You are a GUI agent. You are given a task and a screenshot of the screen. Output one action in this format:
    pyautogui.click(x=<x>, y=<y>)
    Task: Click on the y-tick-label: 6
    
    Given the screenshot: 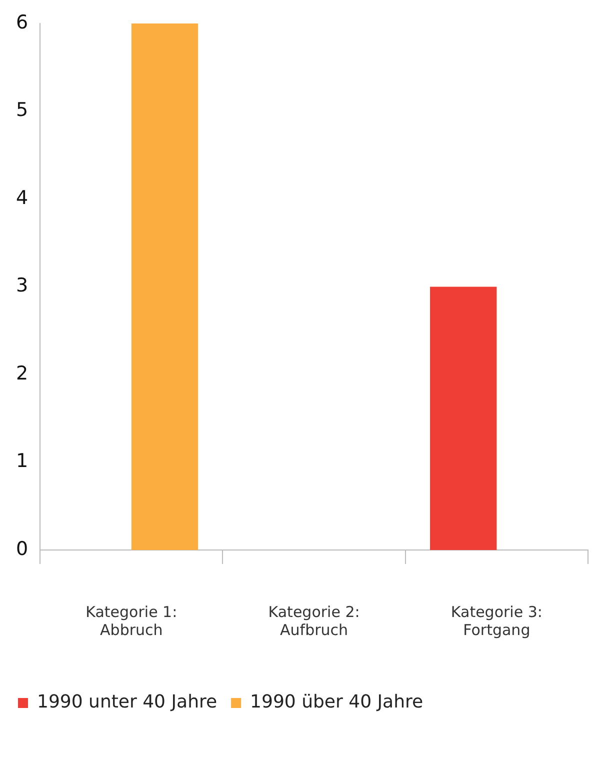 What is the action you would take?
    pyautogui.click(x=22, y=22)
    